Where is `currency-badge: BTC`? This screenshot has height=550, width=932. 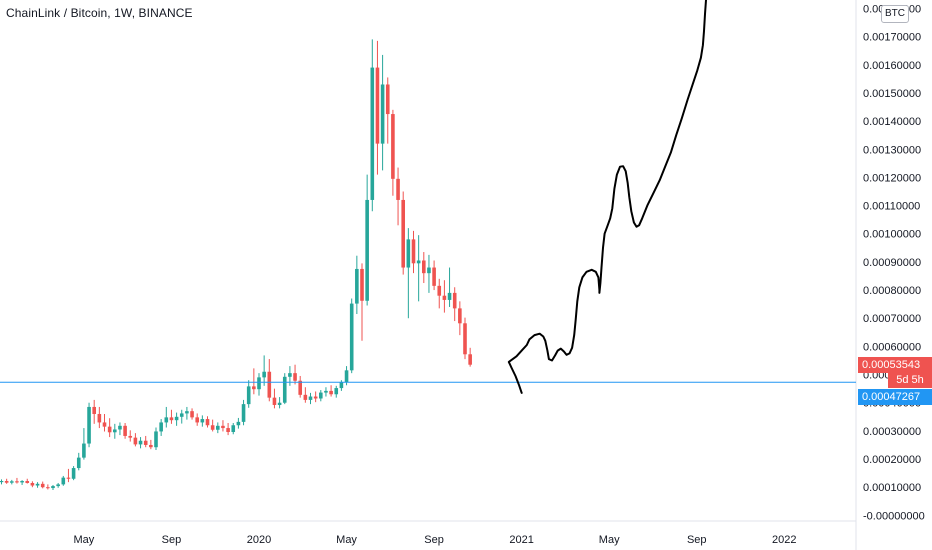 currency-badge: BTC is located at coordinates (895, 14).